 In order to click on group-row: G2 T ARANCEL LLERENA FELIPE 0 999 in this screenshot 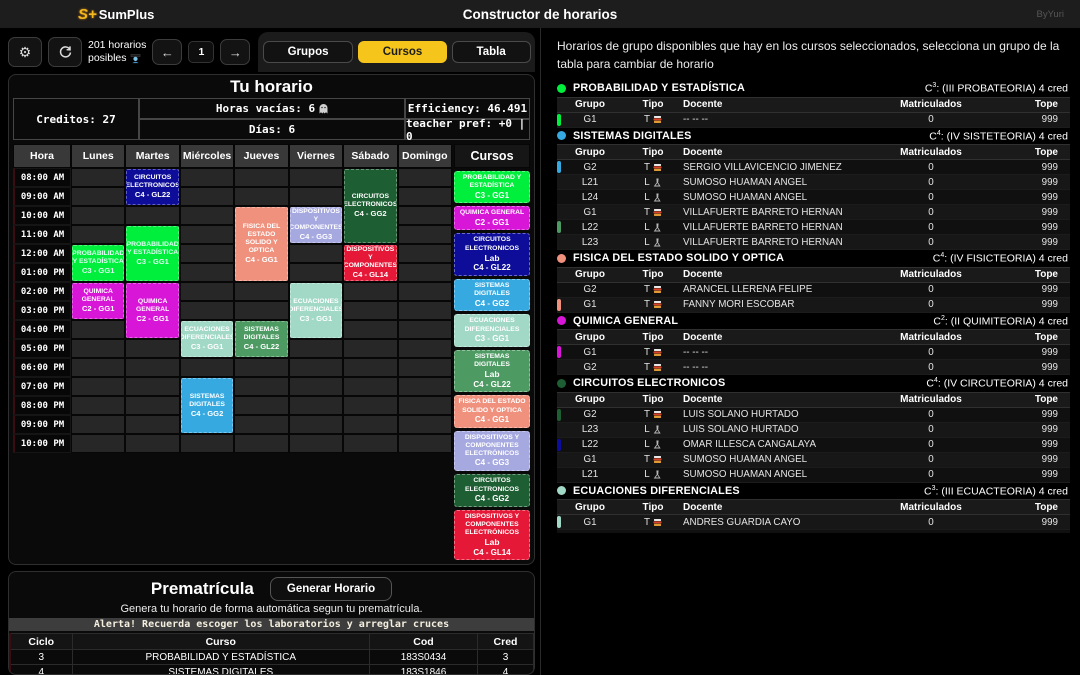, I will do `click(813, 290)`.